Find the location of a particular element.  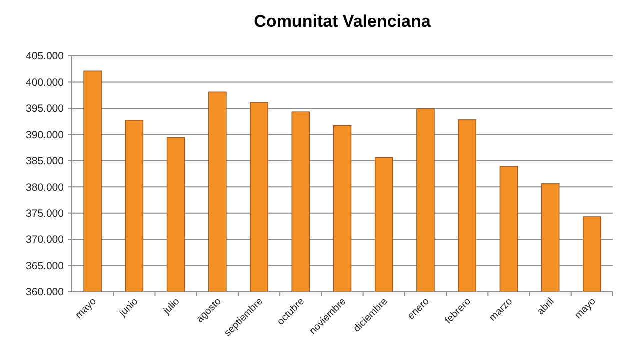

y-tick-label: 400.000 is located at coordinates (45, 82).